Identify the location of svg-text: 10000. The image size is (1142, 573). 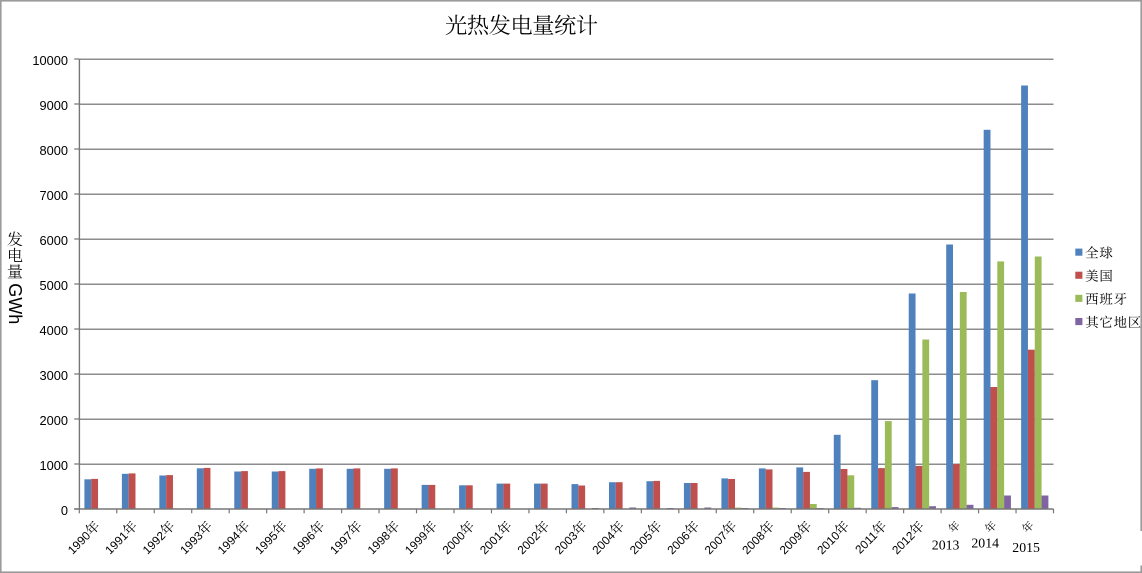
(50, 60).